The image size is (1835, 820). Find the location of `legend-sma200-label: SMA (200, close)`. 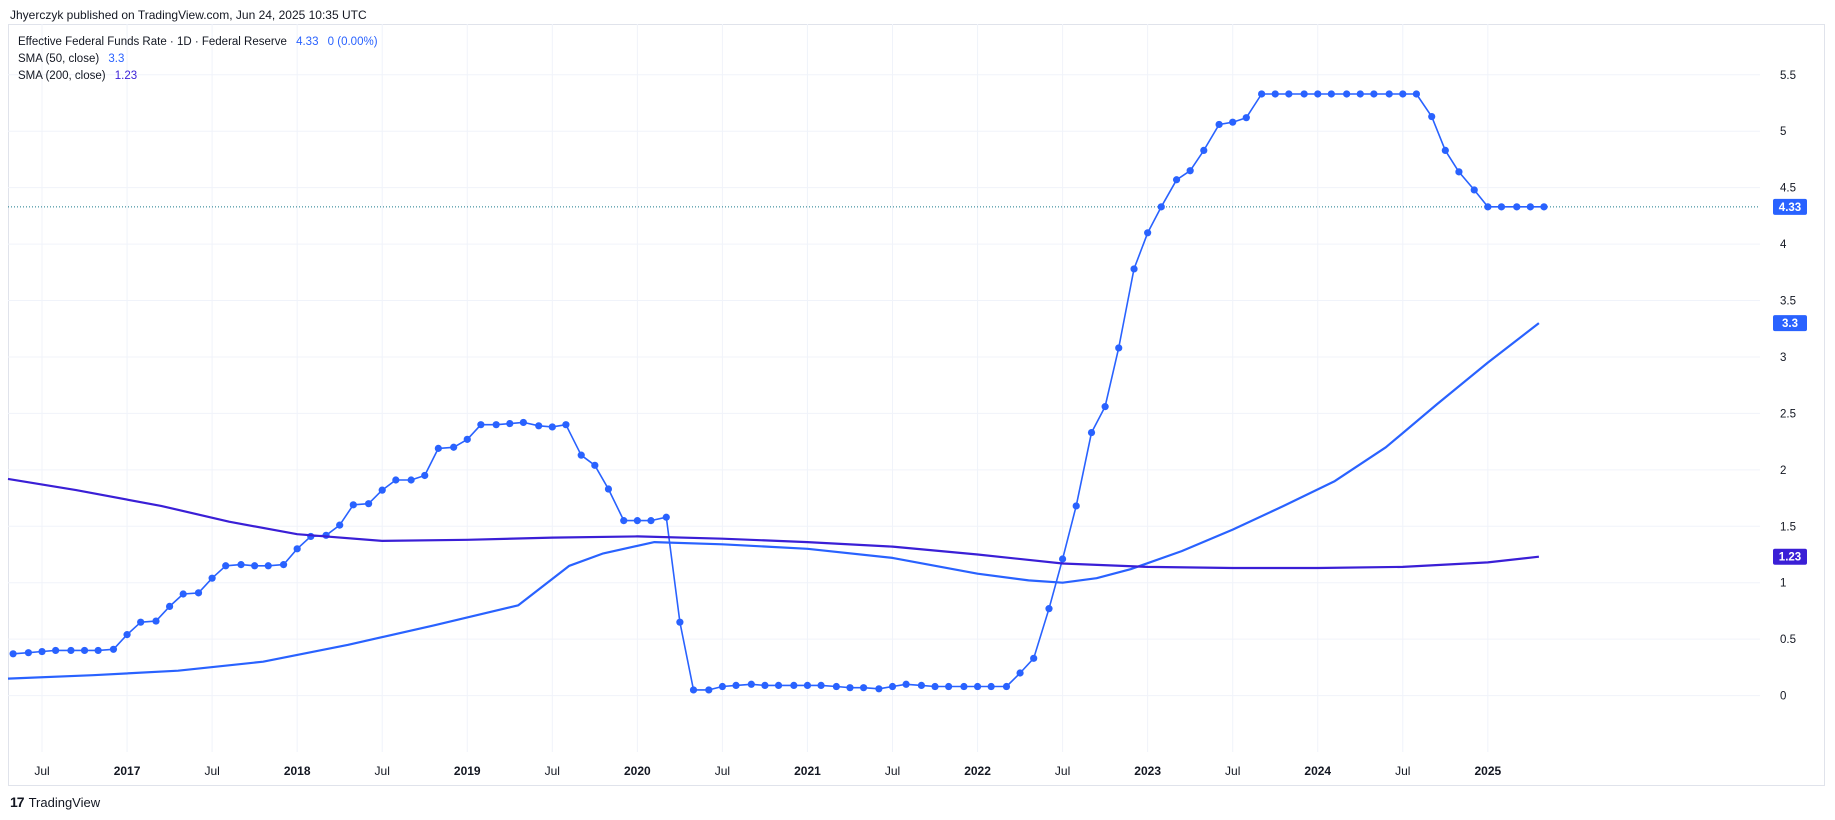

legend-sma200-label: SMA (200, close) is located at coordinates (62, 76).